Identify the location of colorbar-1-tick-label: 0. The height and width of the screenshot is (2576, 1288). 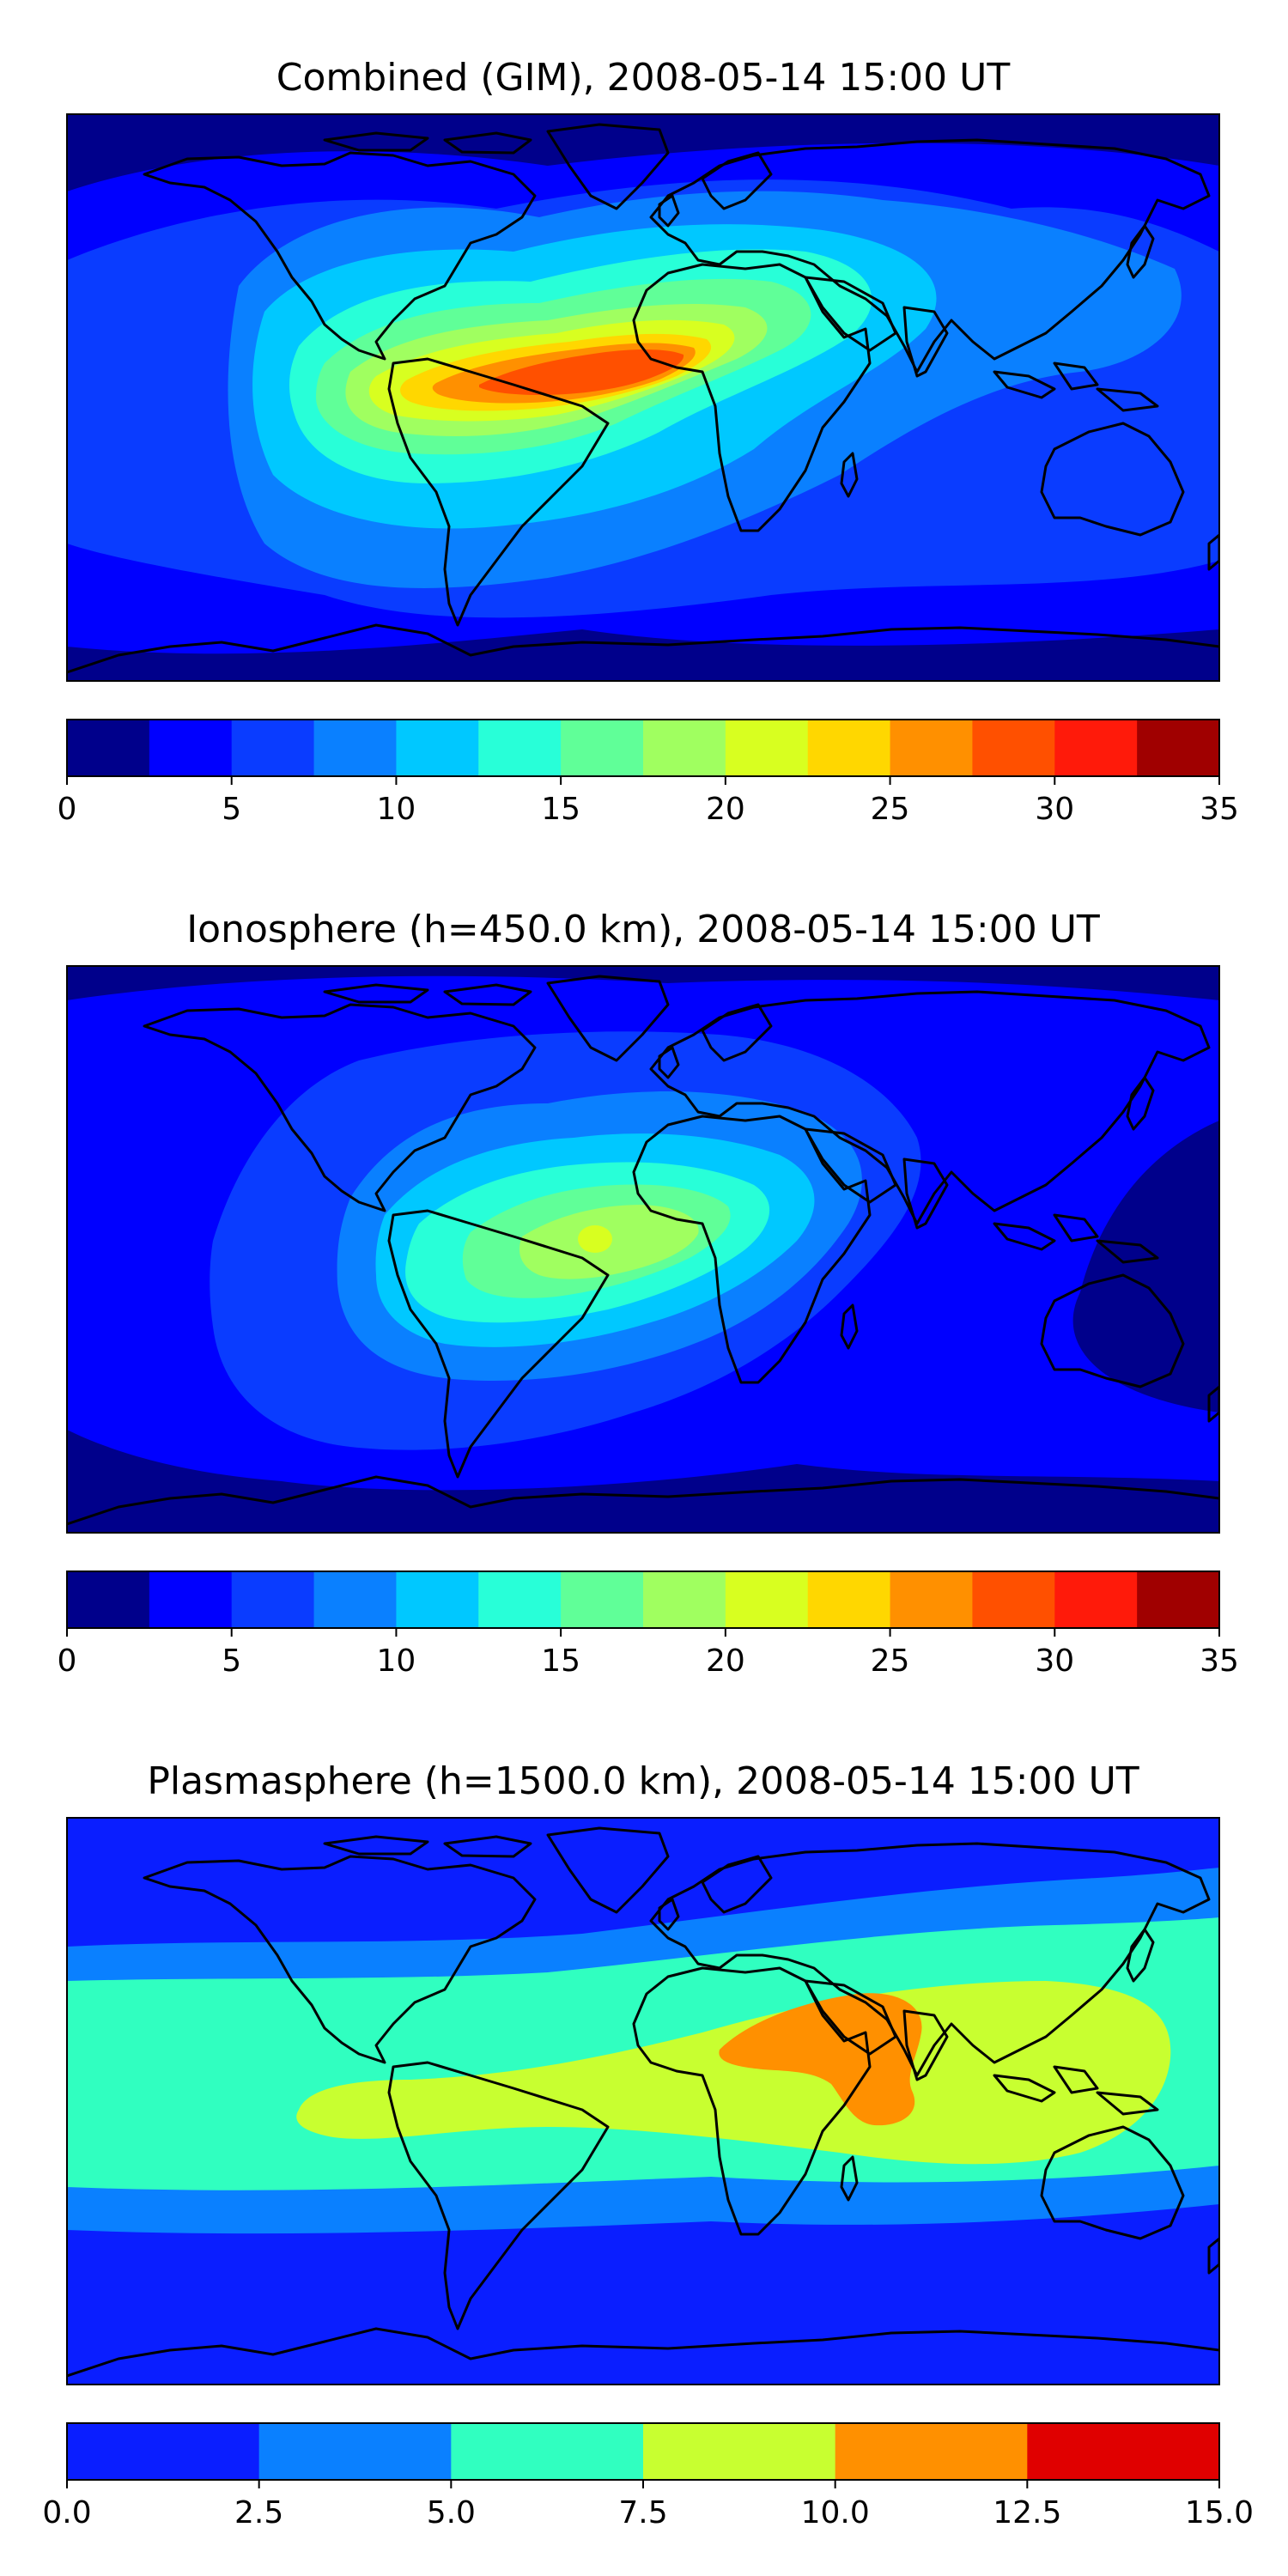
(67, 810).